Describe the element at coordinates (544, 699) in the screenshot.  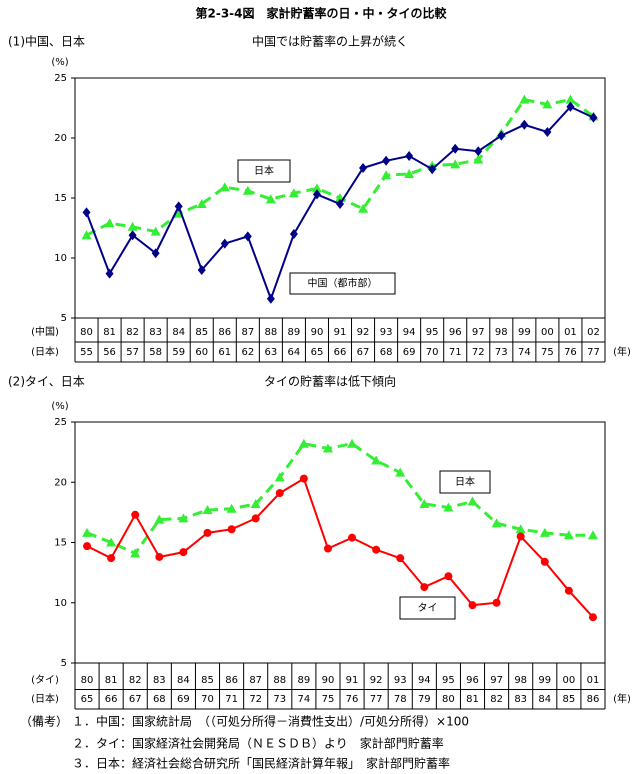
I see `x-tick-label: 84` at that location.